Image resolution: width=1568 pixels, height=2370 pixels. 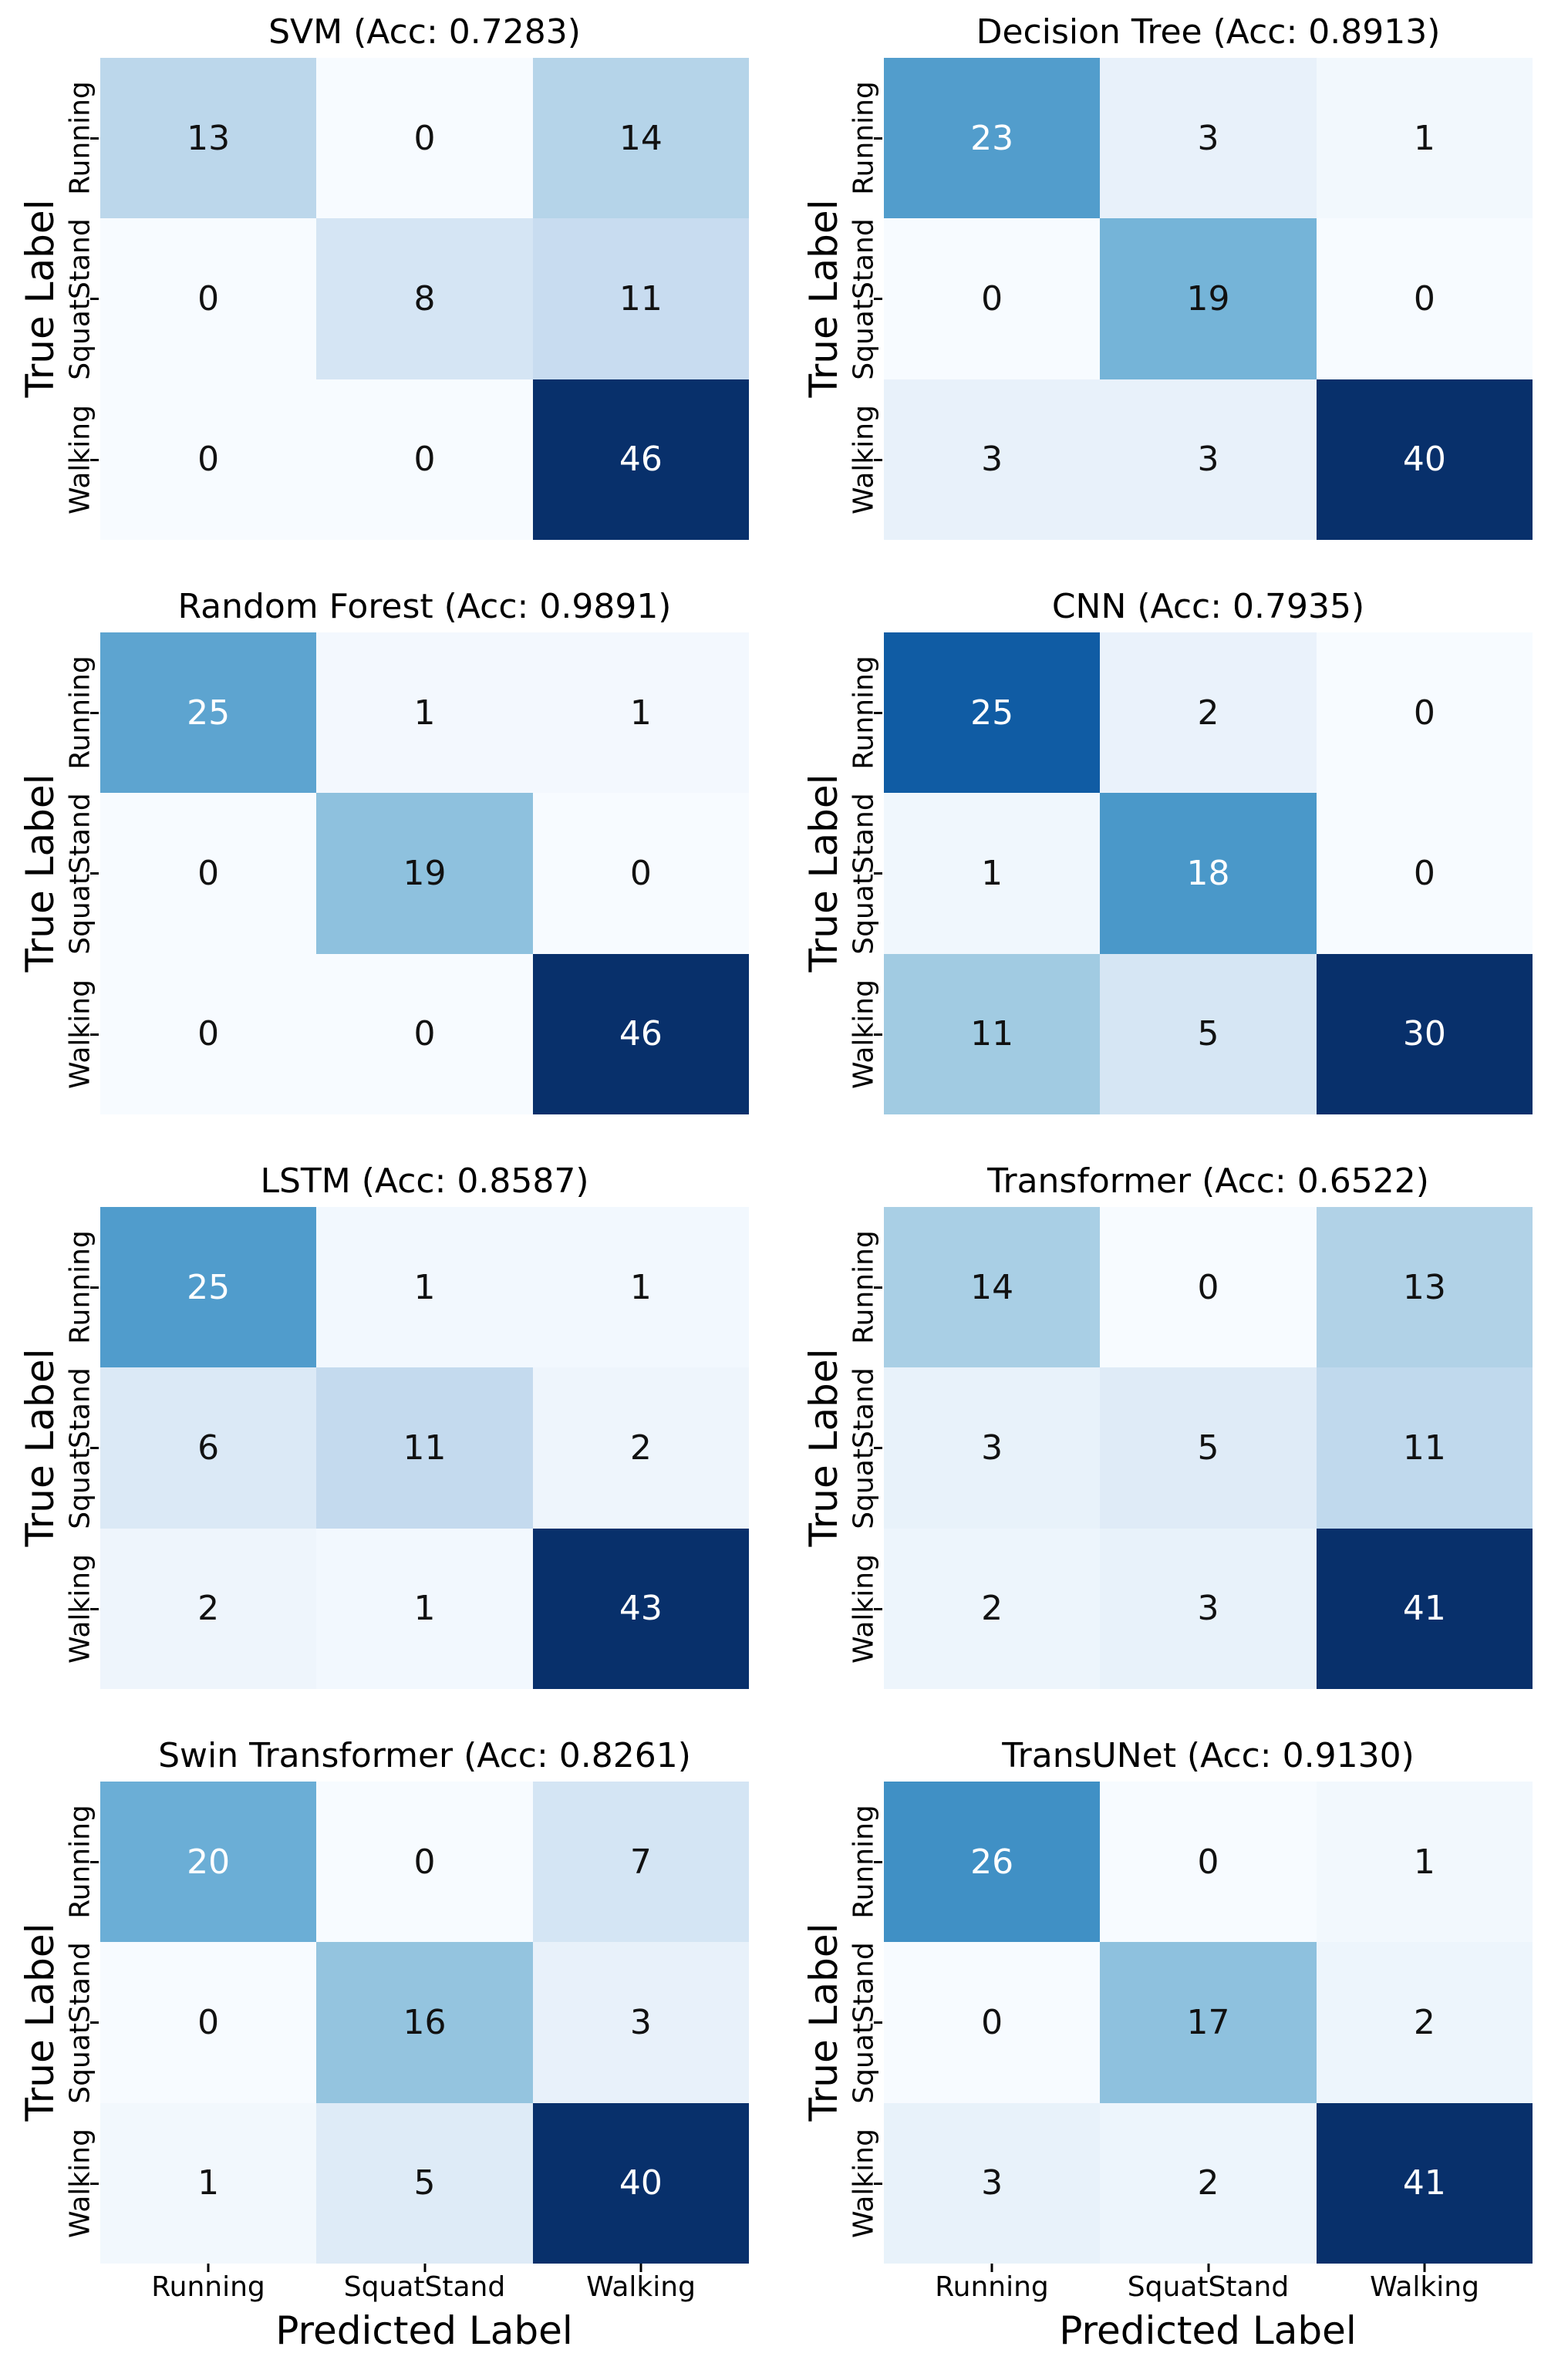 I want to click on heatmap: 25 1 1 6 11 2 2 1 43, so click(x=425, y=1448).